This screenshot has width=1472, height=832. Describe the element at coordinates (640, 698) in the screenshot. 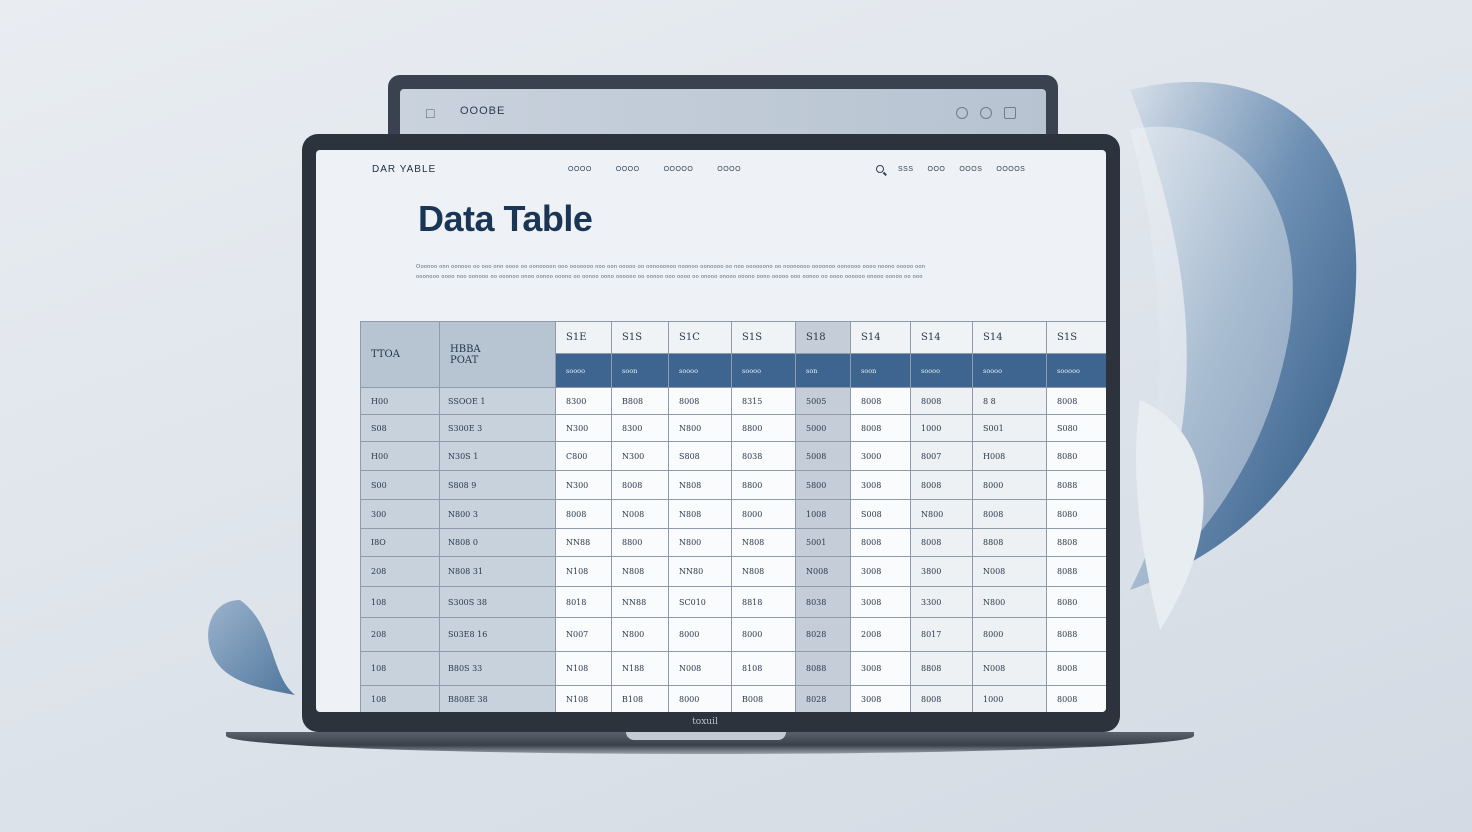

I see `table-cell: B108` at that location.